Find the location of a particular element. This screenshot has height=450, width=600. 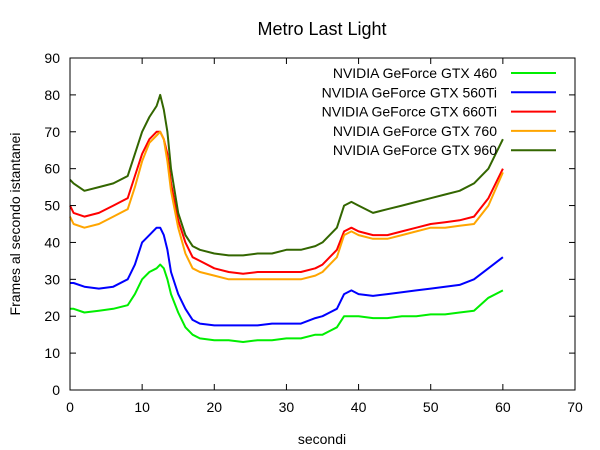

legend-label: NVIDIA GeForce GTX 660Ti is located at coordinates (409, 112).